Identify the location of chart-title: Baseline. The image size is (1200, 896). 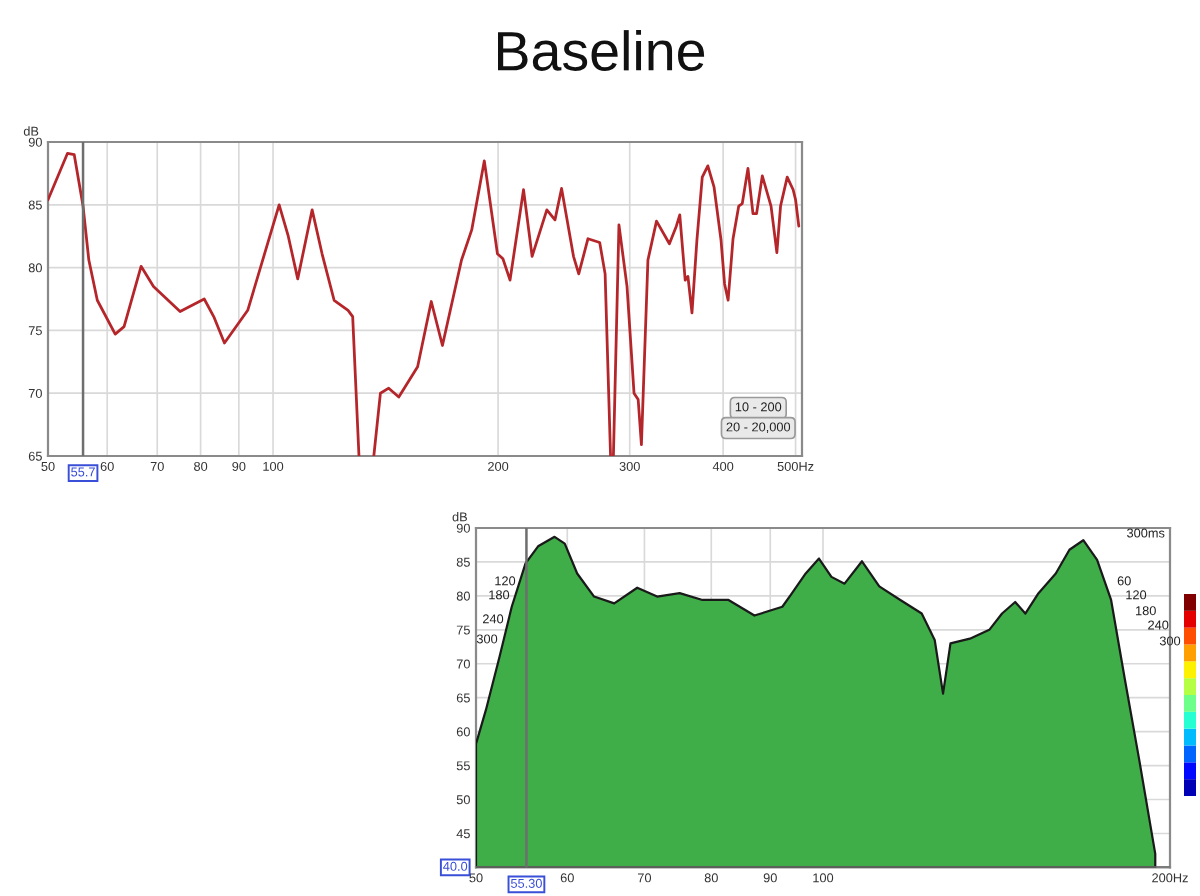
(601, 50).